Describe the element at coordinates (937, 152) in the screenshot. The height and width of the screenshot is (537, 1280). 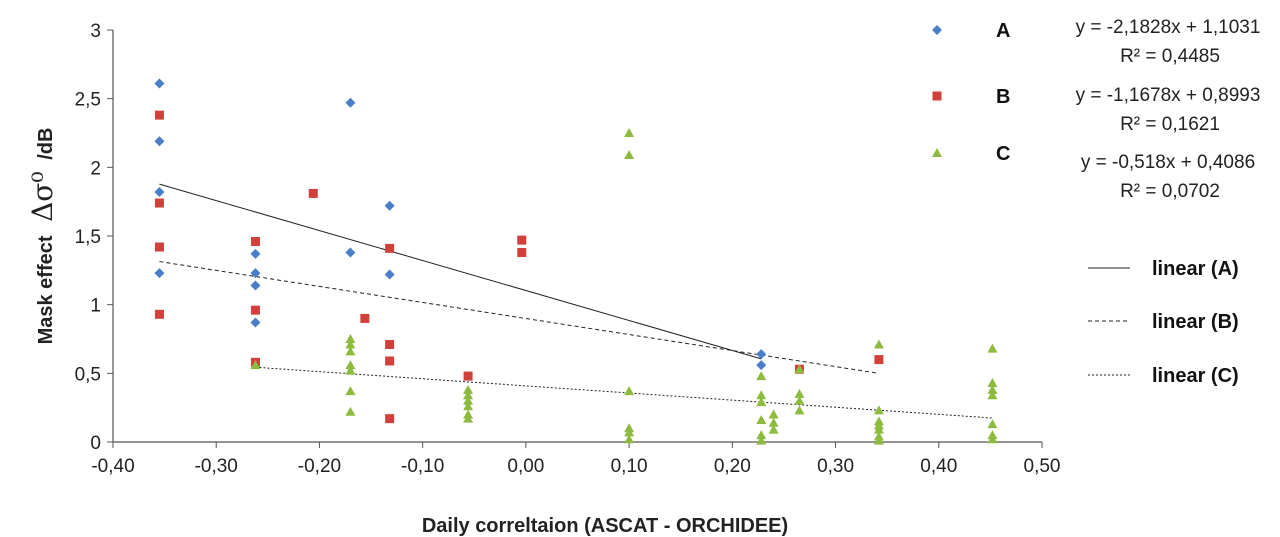
I see `legend-marker-c` at that location.